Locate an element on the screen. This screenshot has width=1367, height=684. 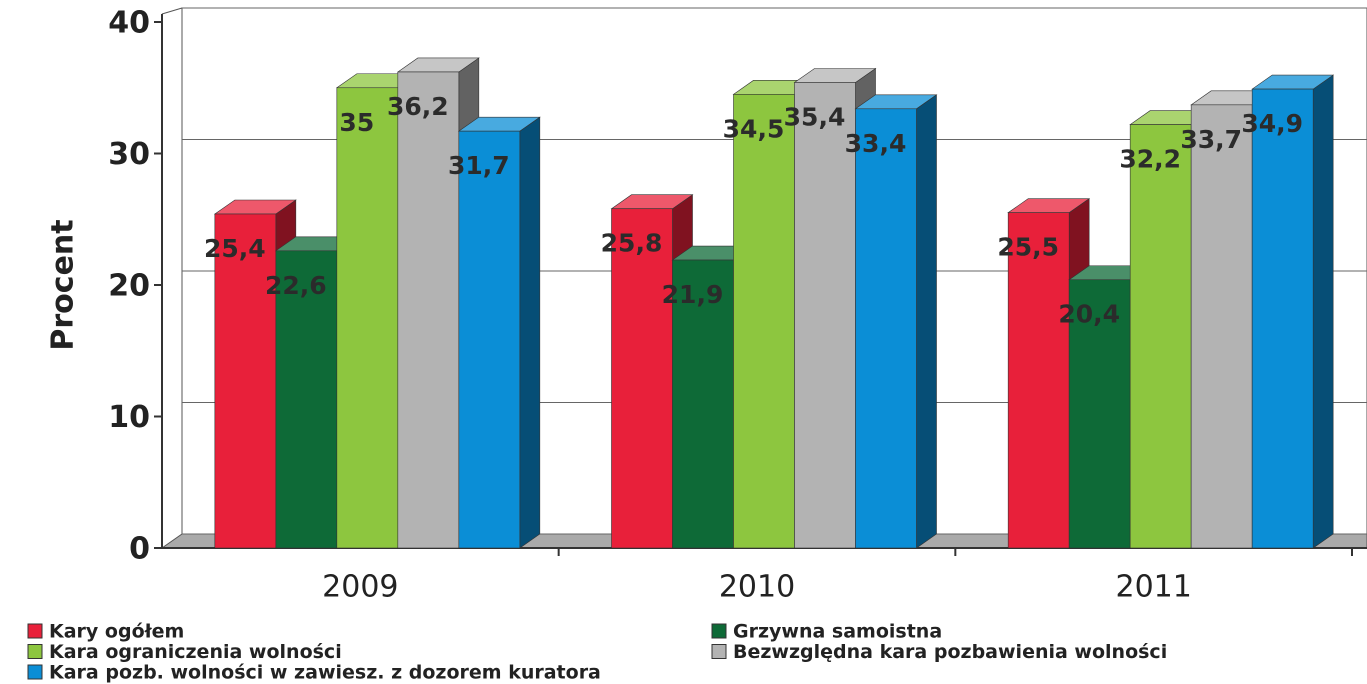
value-label: 21,9 is located at coordinates (693, 294).